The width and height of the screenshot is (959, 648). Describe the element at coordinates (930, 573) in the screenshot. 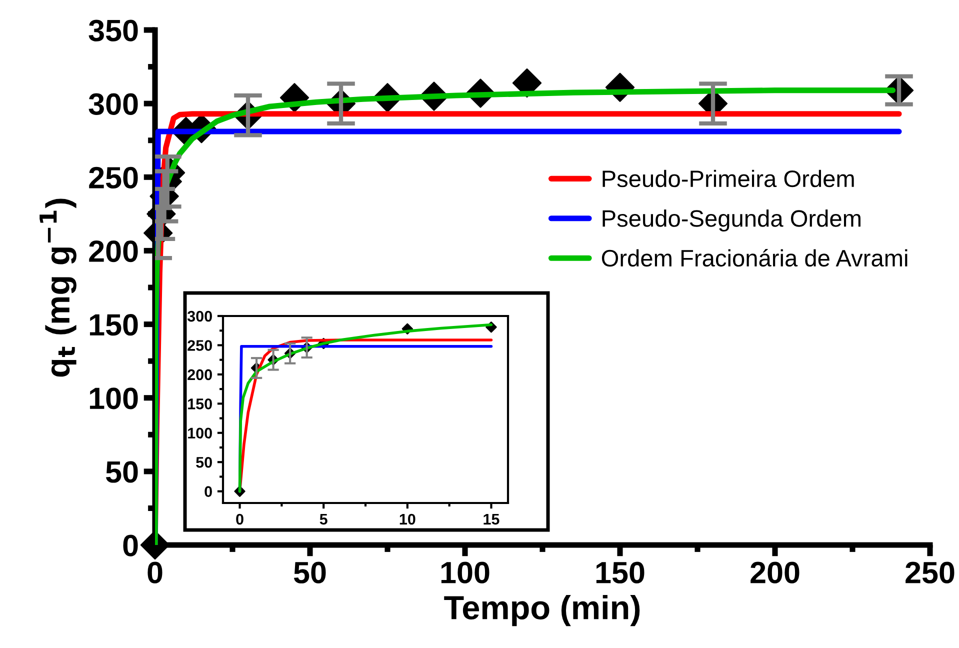

I see `x-tick-label: 250` at that location.